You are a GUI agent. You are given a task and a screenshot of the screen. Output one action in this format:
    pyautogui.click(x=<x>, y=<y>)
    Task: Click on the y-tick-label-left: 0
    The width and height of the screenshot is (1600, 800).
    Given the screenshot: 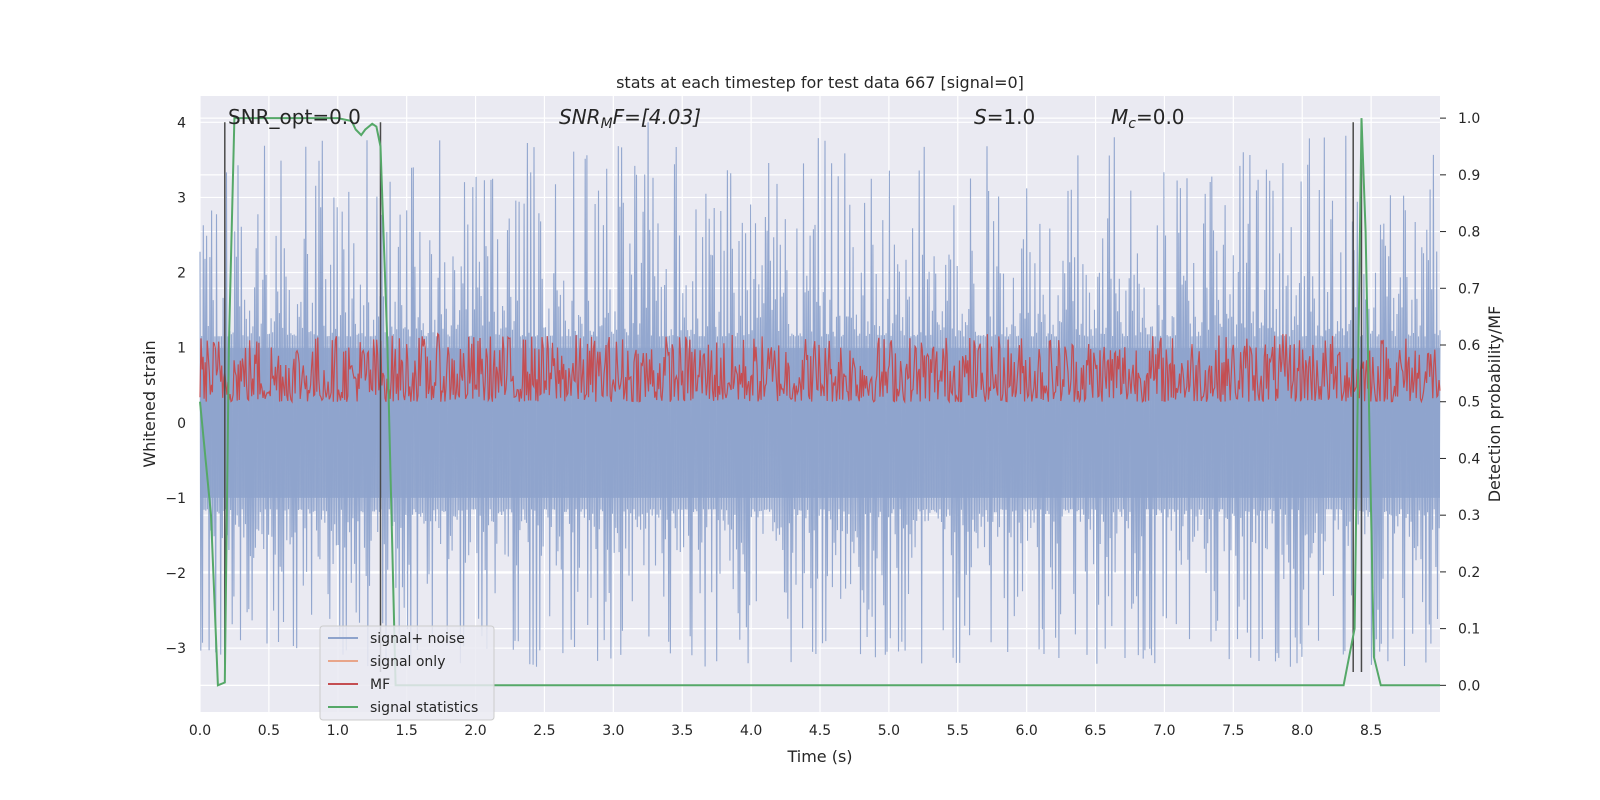 What is the action you would take?
    pyautogui.click(x=181, y=424)
    